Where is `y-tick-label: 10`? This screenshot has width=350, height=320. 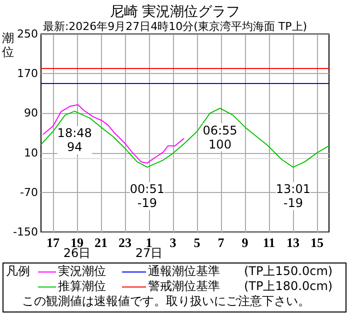
y-tick-label: 10 is located at coordinates (31, 153).